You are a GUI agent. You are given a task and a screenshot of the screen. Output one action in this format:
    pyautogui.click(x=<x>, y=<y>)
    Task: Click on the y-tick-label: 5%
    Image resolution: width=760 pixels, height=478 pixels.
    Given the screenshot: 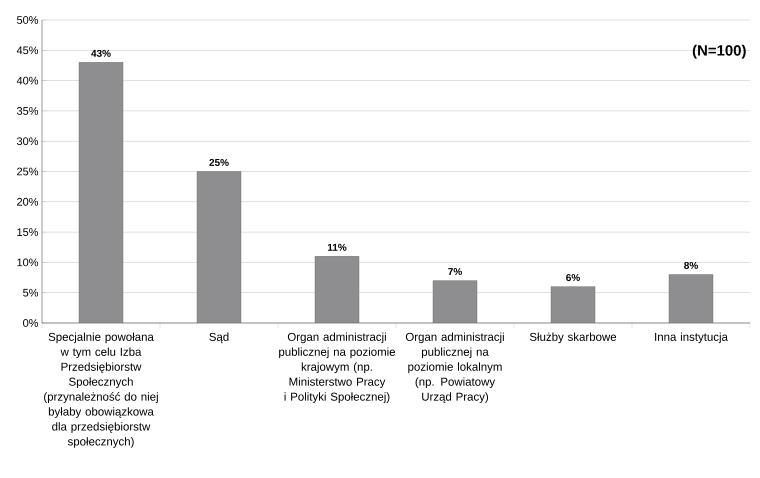 What is the action you would take?
    pyautogui.click(x=30, y=292)
    